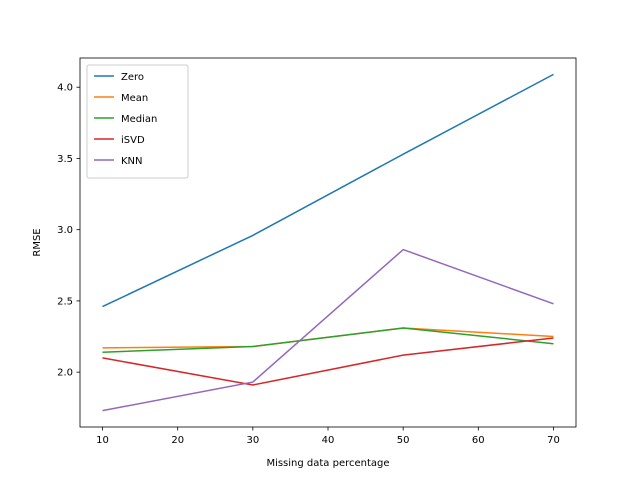 The width and height of the screenshot is (640, 480). Describe the element at coordinates (65, 230) in the screenshot. I see `y-tick-label: 3.0` at that location.